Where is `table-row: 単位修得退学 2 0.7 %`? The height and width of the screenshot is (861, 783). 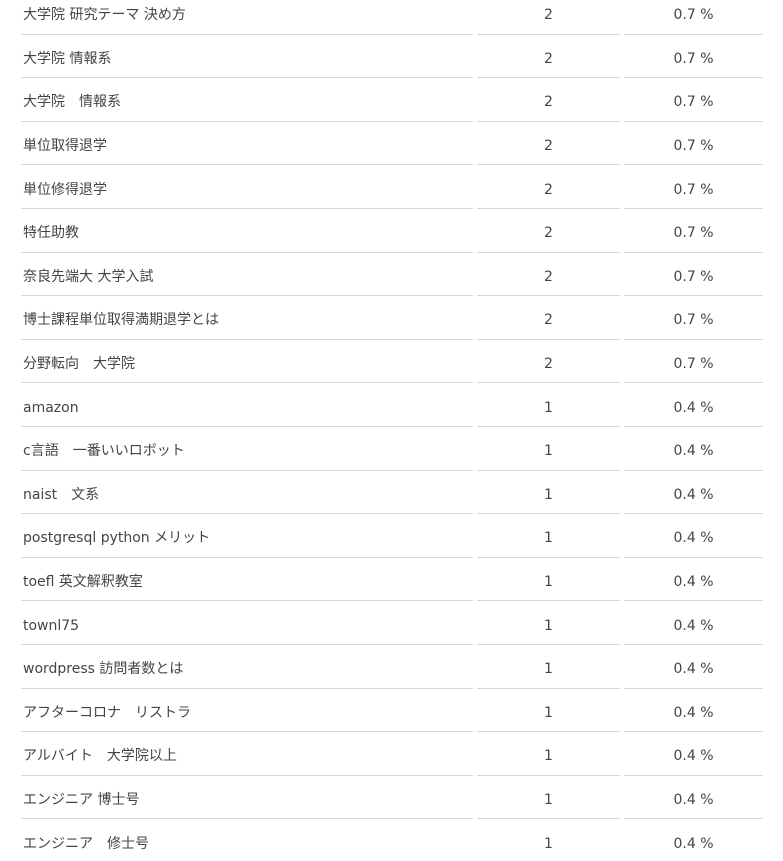
table-row: 単位修得退学 2 0.7 % is located at coordinates (392, 187).